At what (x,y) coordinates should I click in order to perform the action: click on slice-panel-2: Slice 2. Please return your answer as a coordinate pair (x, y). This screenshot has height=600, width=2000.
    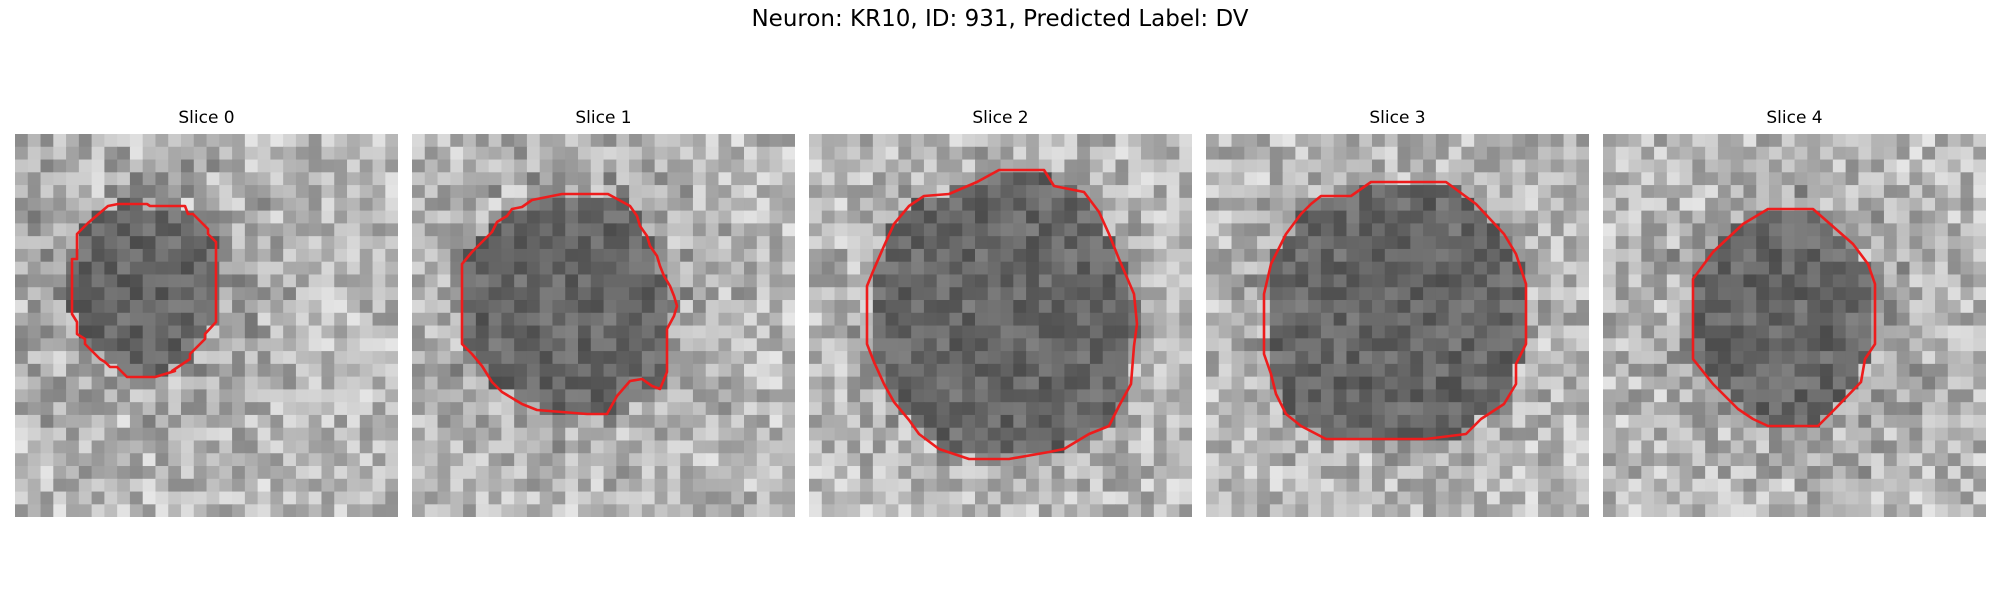
    Looking at the image, I should click on (1000, 314).